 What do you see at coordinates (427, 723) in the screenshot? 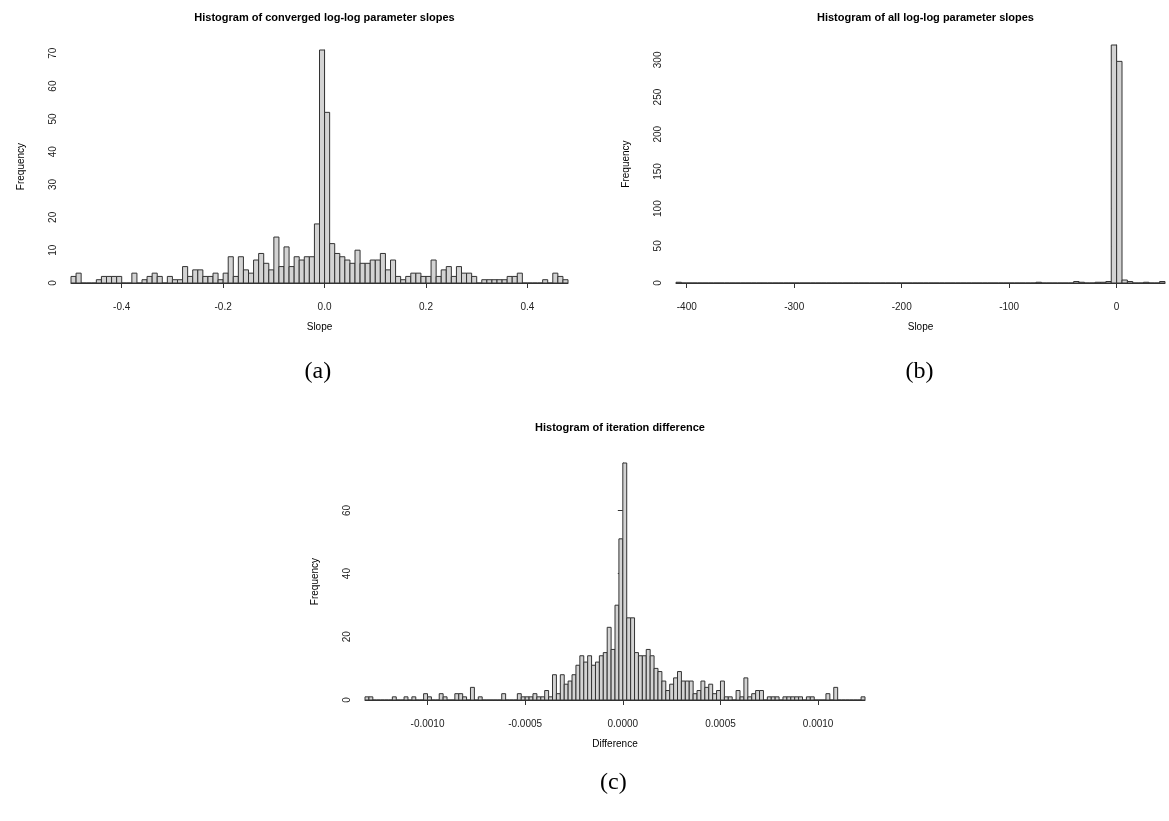
I see `x-tick-label: -0.0010` at bounding box center [427, 723].